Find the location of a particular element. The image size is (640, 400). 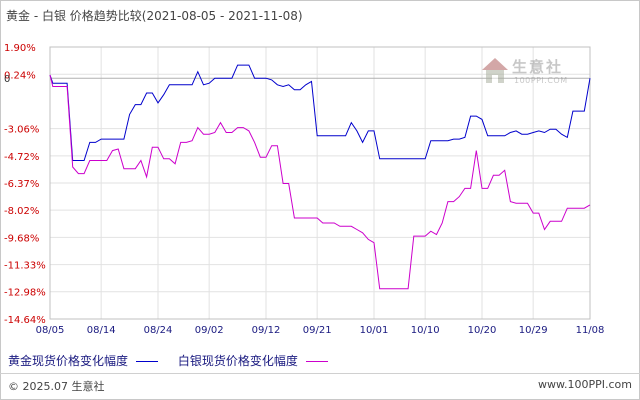

x-tick-label: 10/20 is located at coordinates (482, 330).